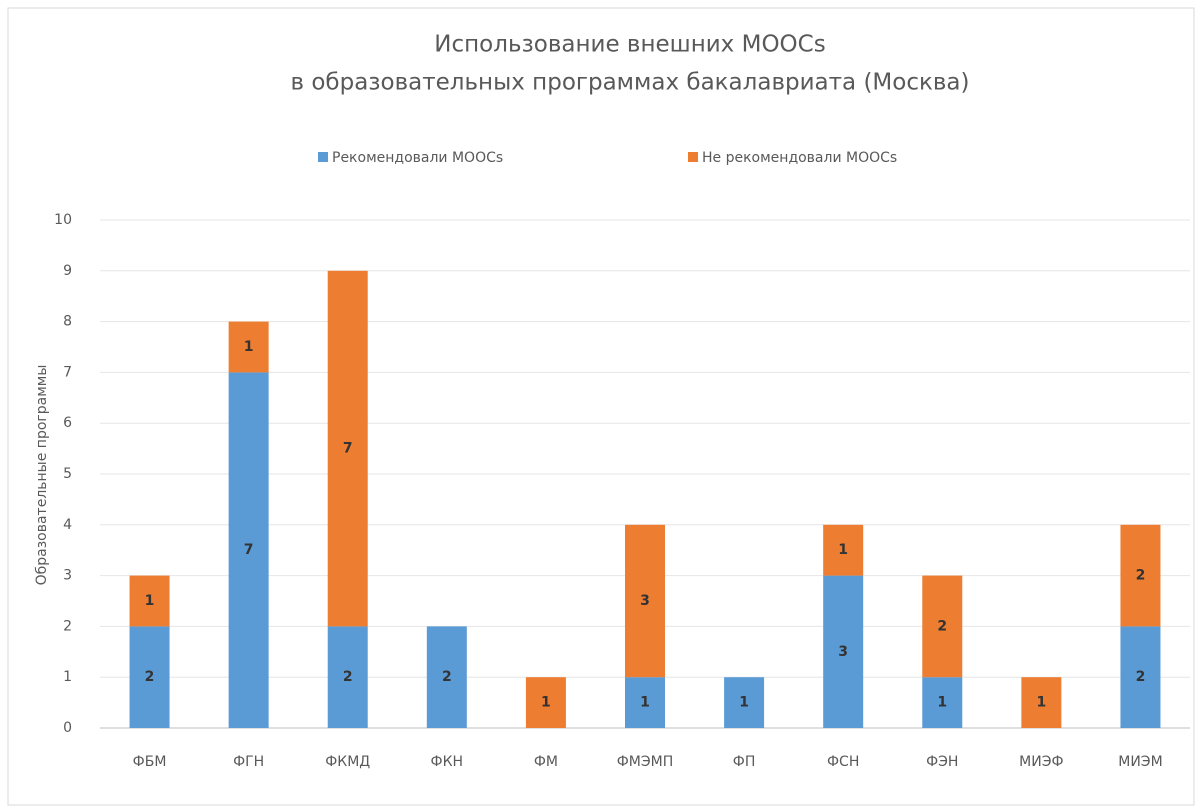 Image resolution: width=1196 pixels, height=807 pixels. What do you see at coordinates (942, 762) in the screenshot?
I see `x-tick-label: ФЭН` at bounding box center [942, 762].